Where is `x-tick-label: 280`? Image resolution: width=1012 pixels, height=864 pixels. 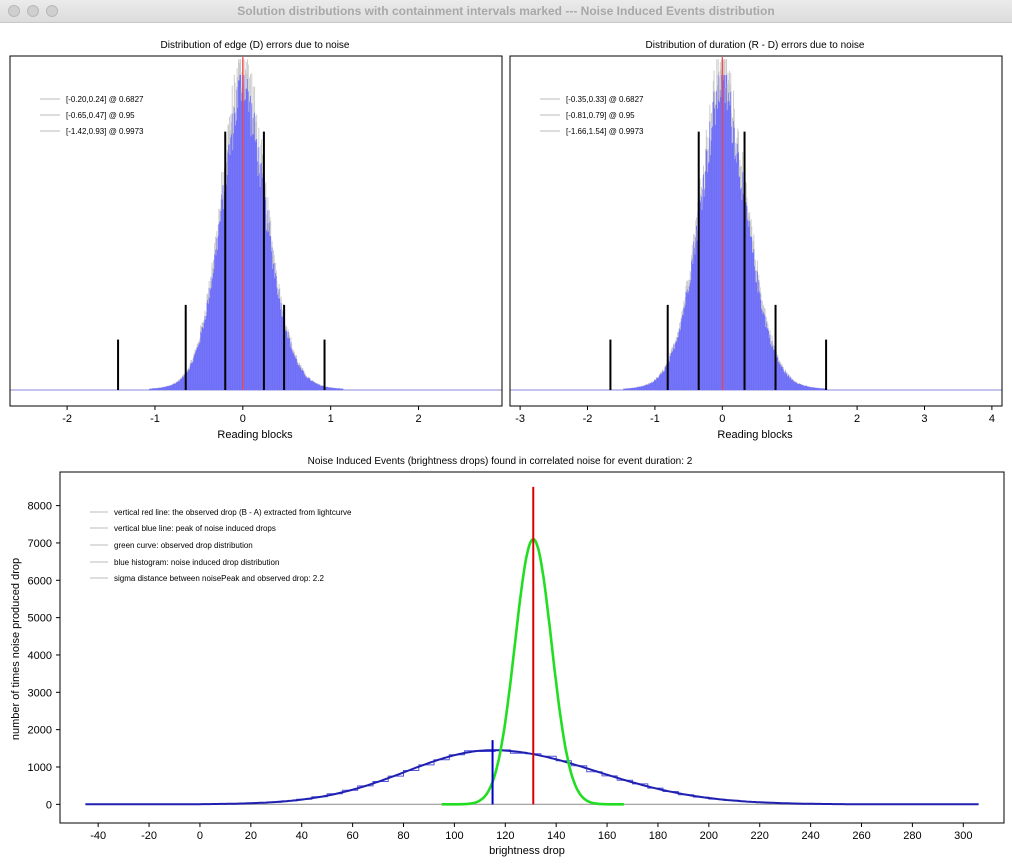 x-tick-label: 280 is located at coordinates (912, 836).